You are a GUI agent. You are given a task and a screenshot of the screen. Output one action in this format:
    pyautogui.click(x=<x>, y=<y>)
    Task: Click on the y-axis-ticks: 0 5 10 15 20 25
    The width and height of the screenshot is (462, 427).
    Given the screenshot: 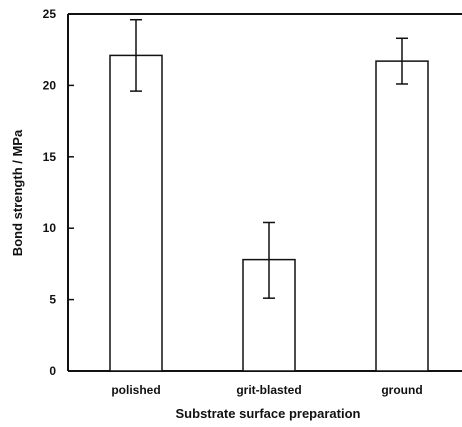 What is the action you would take?
    pyautogui.click(x=58, y=192)
    